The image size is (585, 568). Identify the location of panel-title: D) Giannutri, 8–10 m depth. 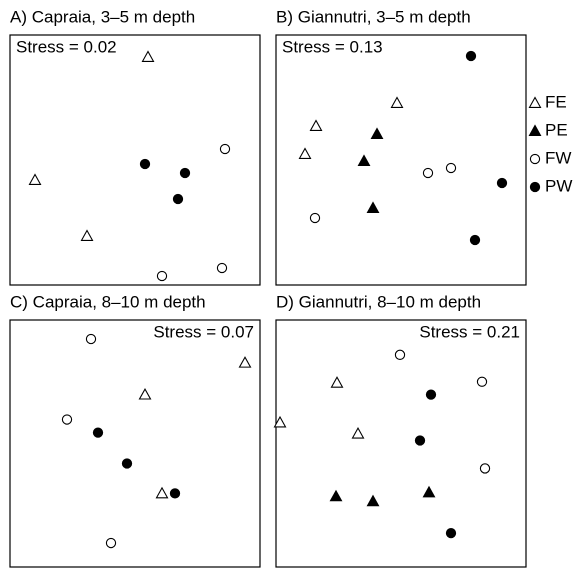
(378, 301).